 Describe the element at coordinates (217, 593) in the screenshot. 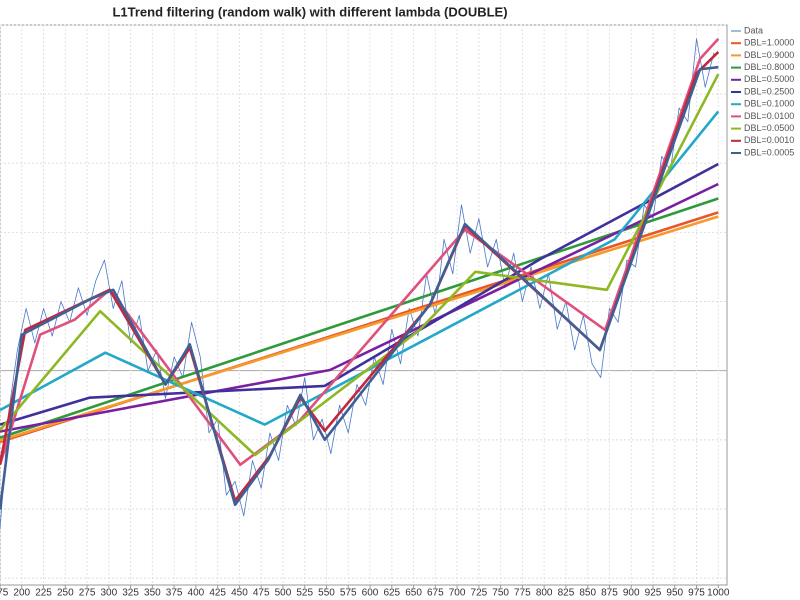

I see `x-tick-label: 425` at that location.